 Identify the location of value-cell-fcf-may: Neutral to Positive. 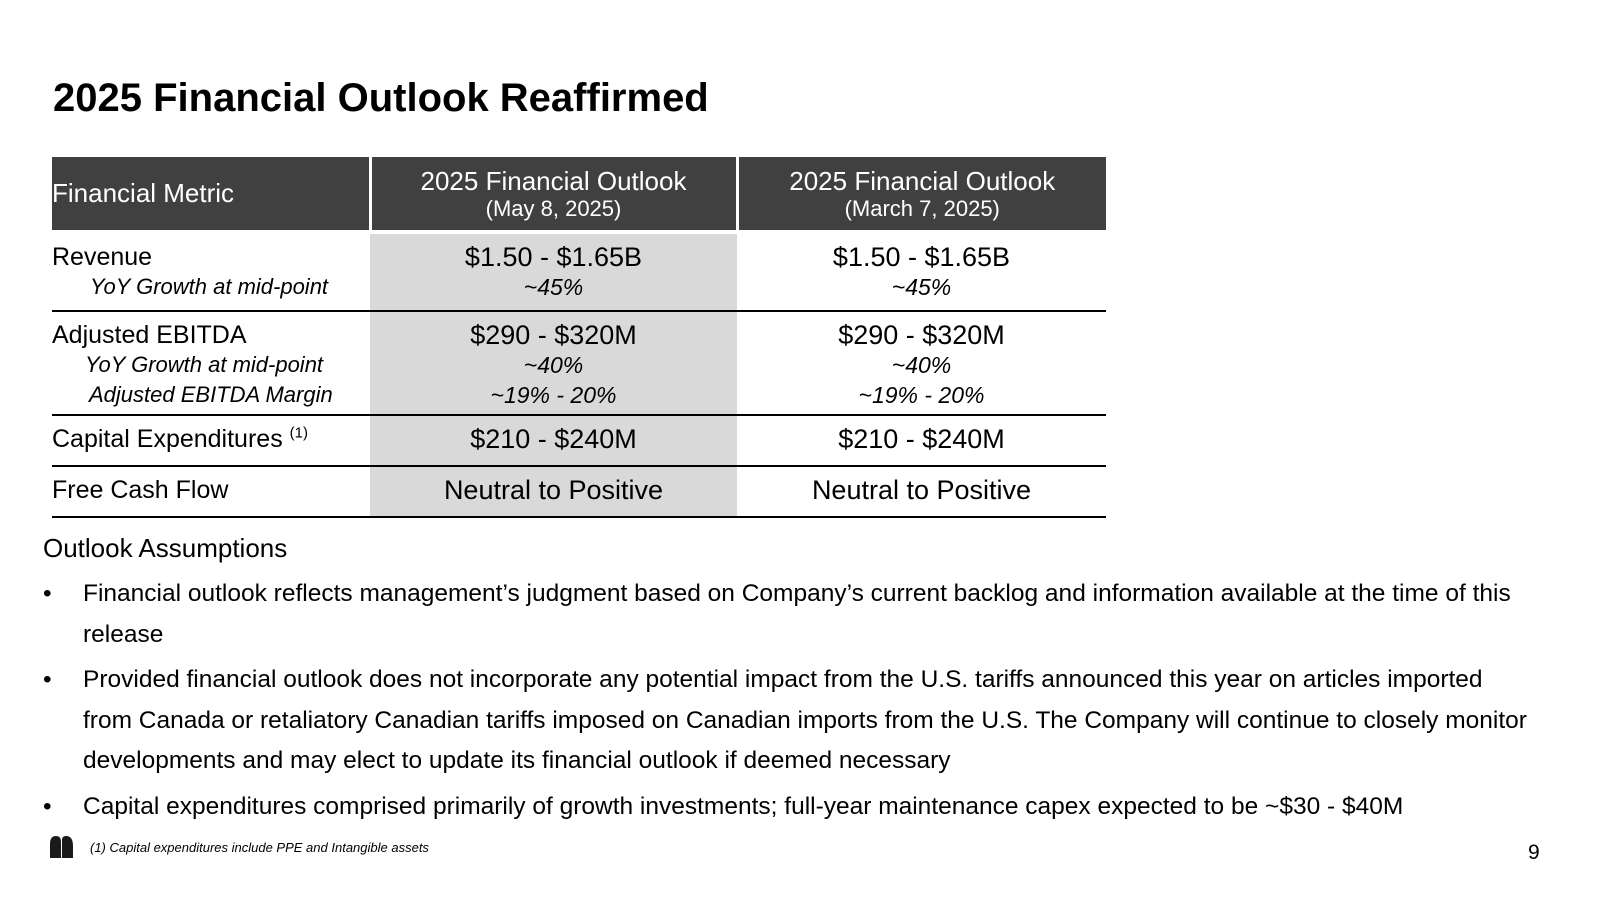
(553, 492).